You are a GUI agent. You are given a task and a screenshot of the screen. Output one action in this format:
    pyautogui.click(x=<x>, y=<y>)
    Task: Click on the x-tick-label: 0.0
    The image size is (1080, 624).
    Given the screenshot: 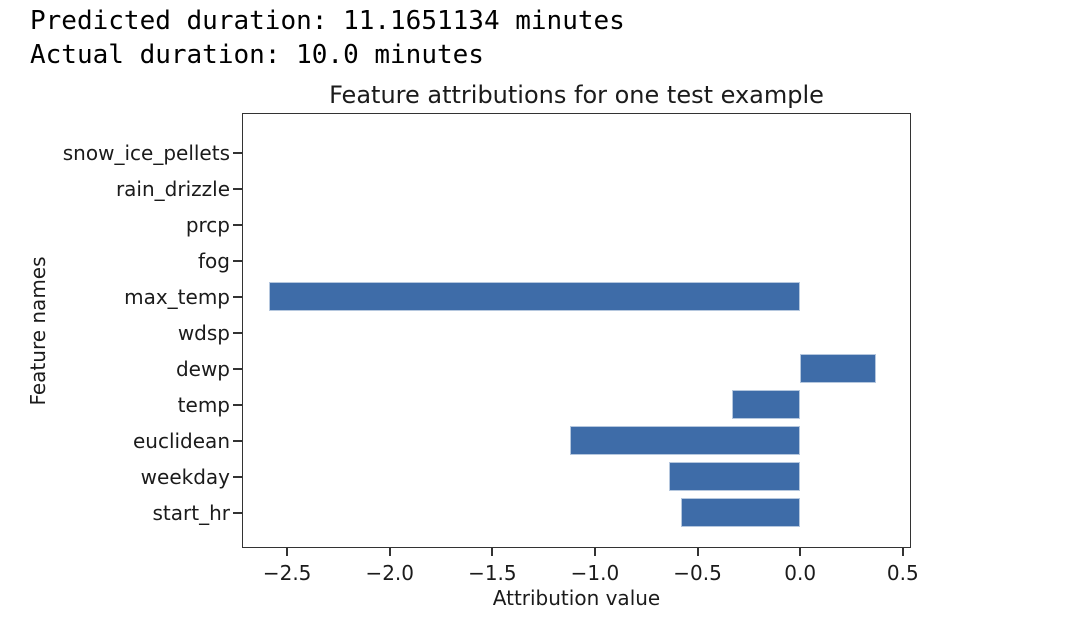 What is the action you would take?
    pyautogui.click(x=800, y=573)
    